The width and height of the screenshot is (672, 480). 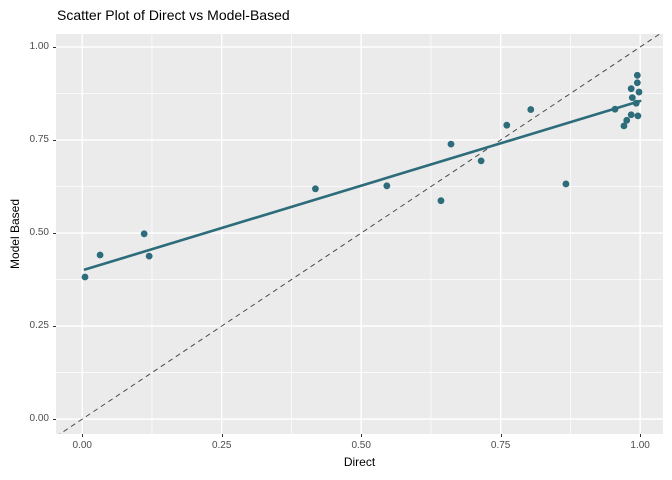 I want to click on y-axis-tick-label: 0.50, so click(x=39, y=233).